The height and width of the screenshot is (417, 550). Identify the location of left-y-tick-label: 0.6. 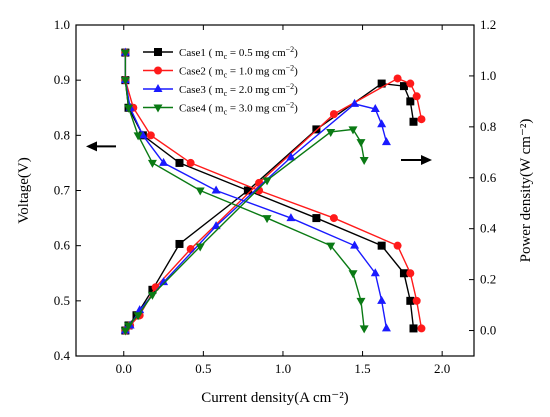
(62, 245).